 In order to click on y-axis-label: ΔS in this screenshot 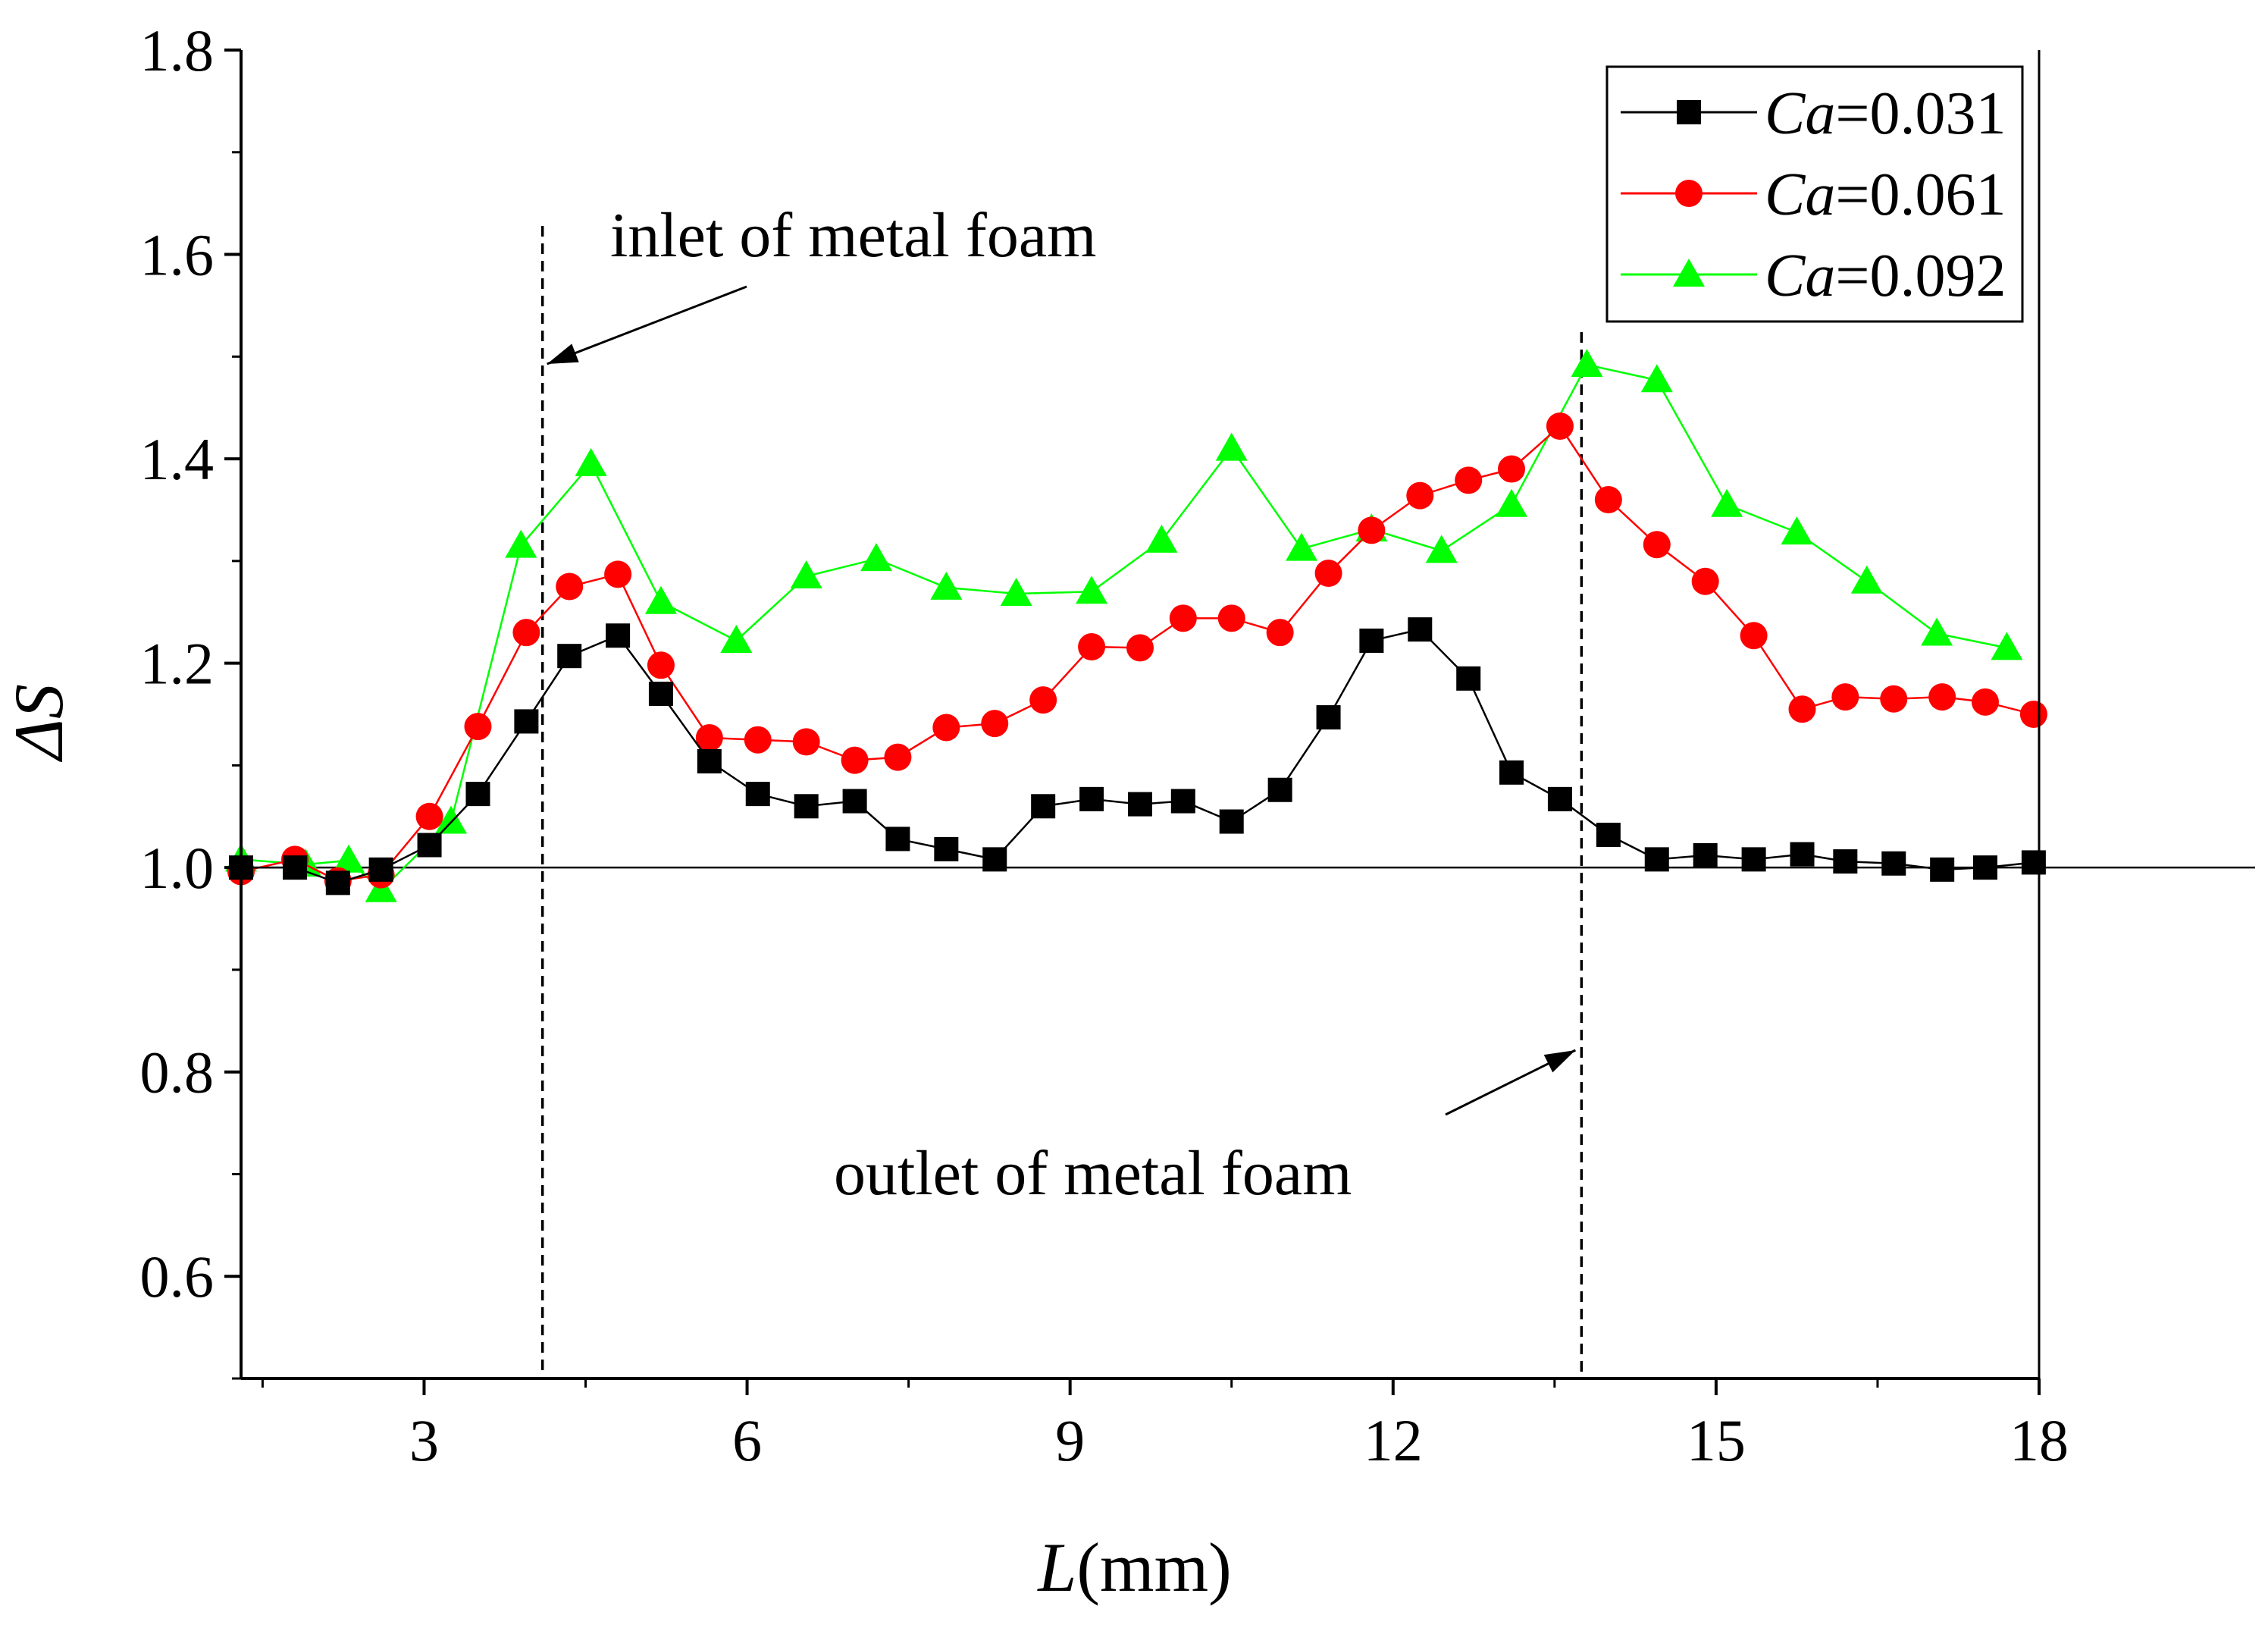, I will do `click(38, 723)`.